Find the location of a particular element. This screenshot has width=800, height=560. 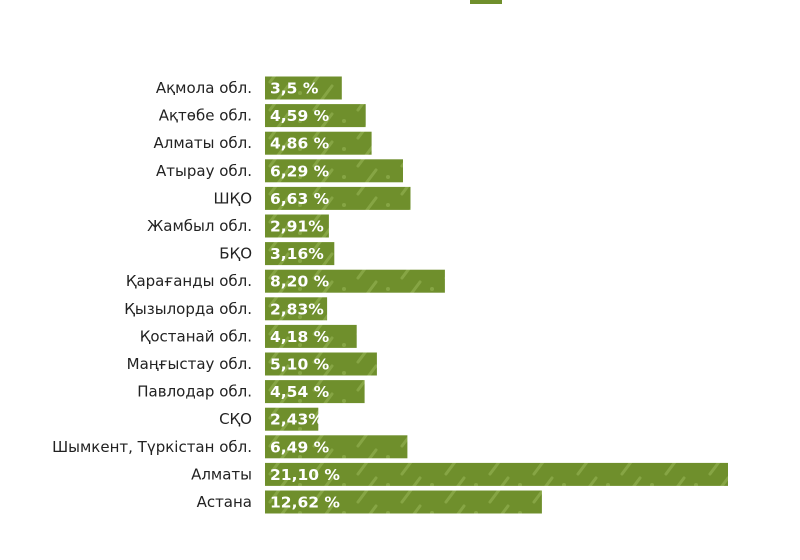

category-label: Қарағанды обл. is located at coordinates (189, 281).